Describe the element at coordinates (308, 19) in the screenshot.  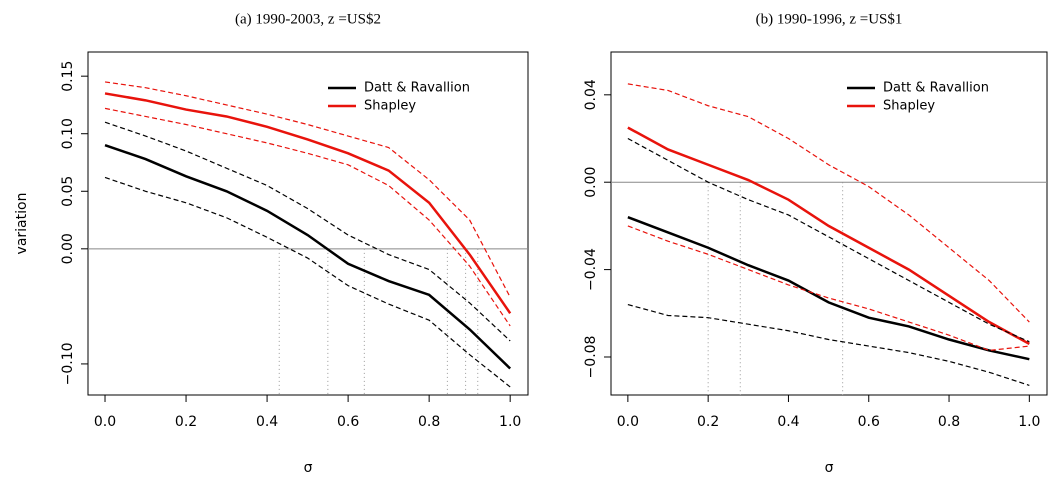
I see `chart-title: (a) 1990-2003, z =US$2` at that location.